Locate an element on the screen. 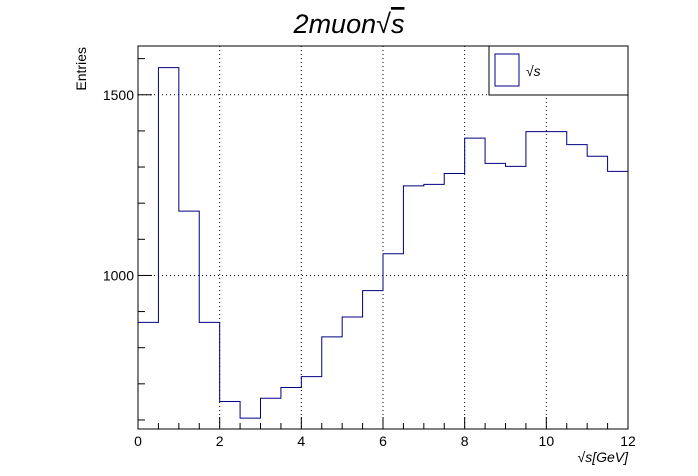 This screenshot has height=476, width=698. y-axis-label: Entries is located at coordinates (81, 69).